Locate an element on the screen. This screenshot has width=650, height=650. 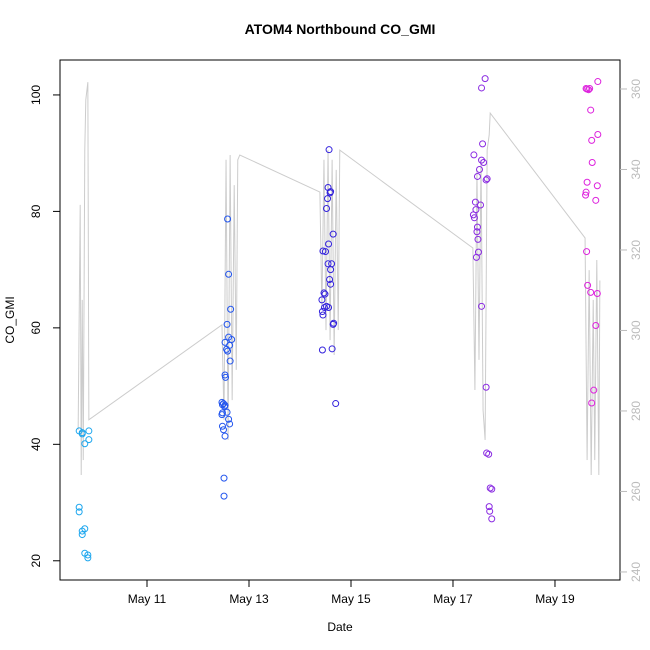
chart-title: ATOM4 Northbound CO_GMI is located at coordinates (340, 29).